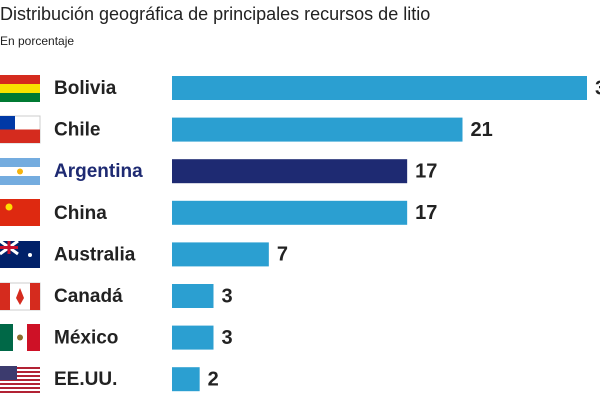  Describe the element at coordinates (88, 296) in the screenshot. I see `category-label: Canadá` at that location.